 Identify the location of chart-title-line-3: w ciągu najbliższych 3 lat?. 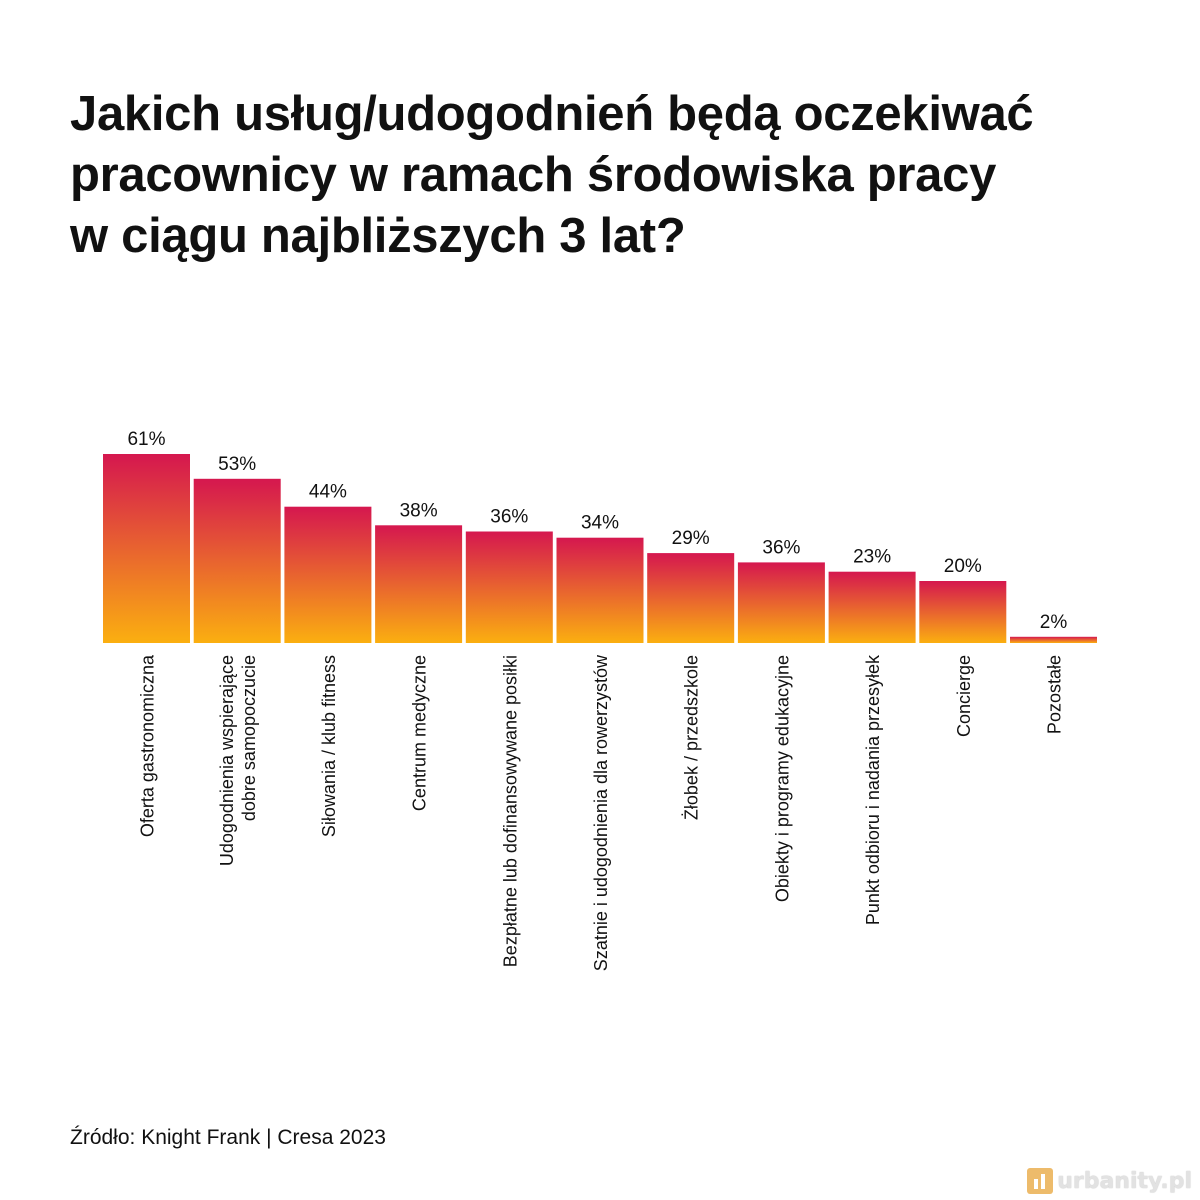
(378, 236).